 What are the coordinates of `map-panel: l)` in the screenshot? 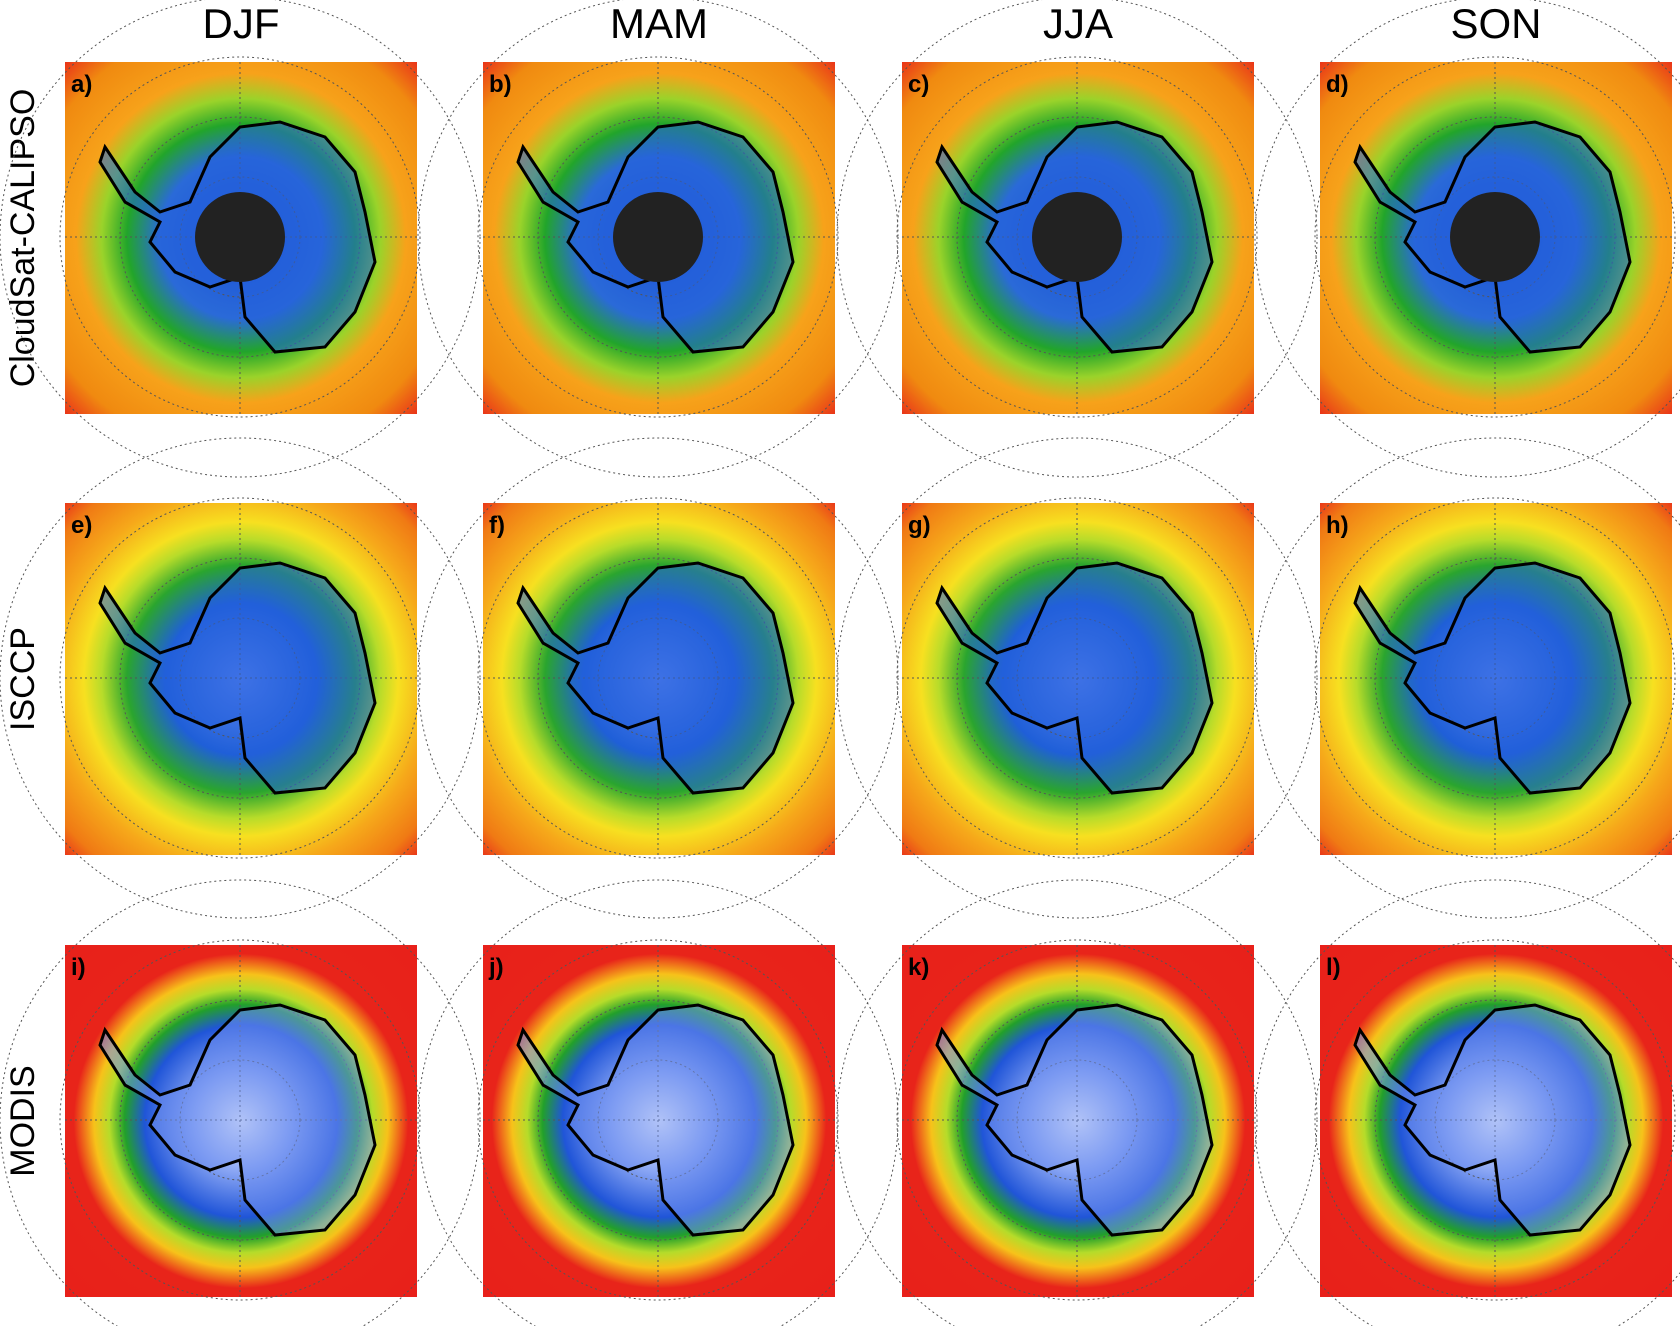 It's located at (1467, 1102).